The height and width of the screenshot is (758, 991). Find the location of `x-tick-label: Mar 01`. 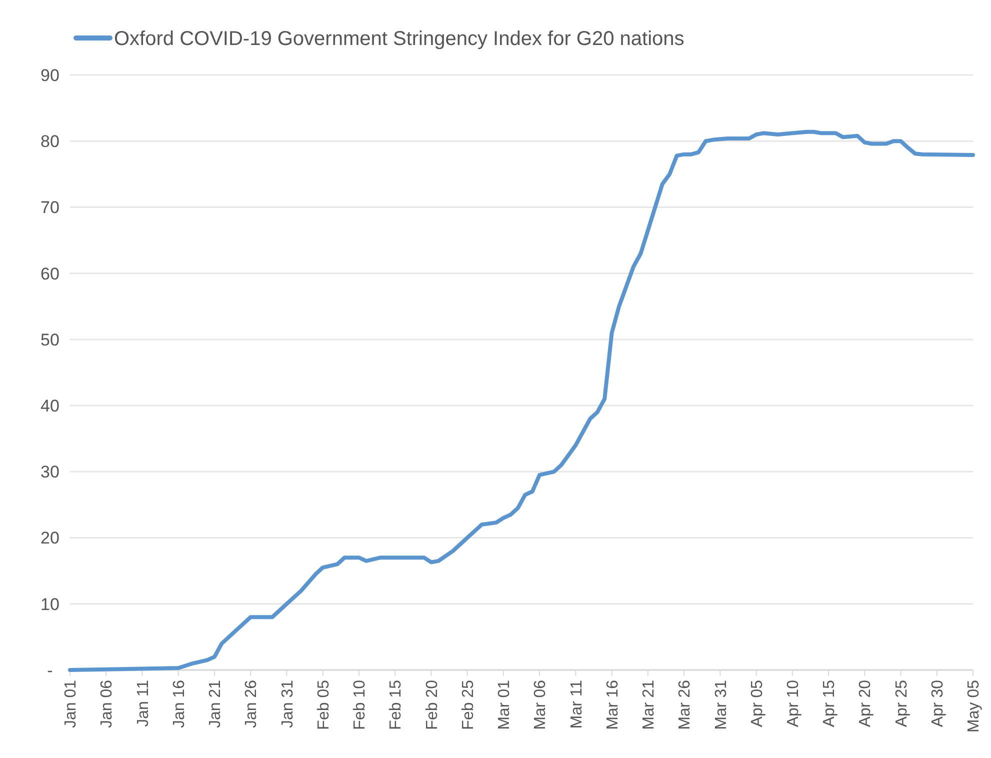

x-tick-label: Mar 01 is located at coordinates (505, 705).